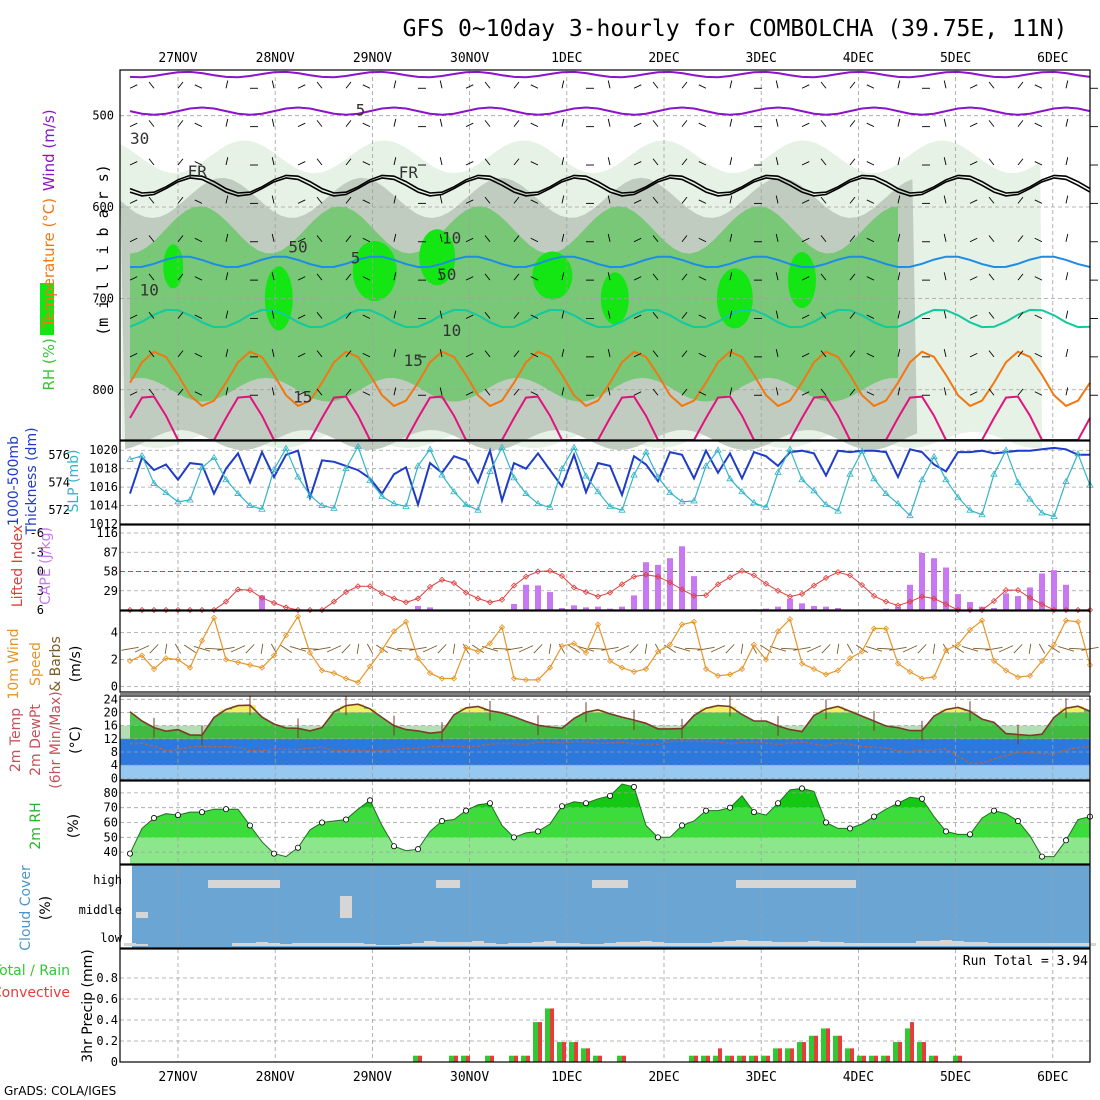 The image size is (1100, 1100). Describe the element at coordinates (44, 481) in the screenshot. I see `thickness-labels: 1000-500mb Thickness (dm) SLP (mb)` at that location.